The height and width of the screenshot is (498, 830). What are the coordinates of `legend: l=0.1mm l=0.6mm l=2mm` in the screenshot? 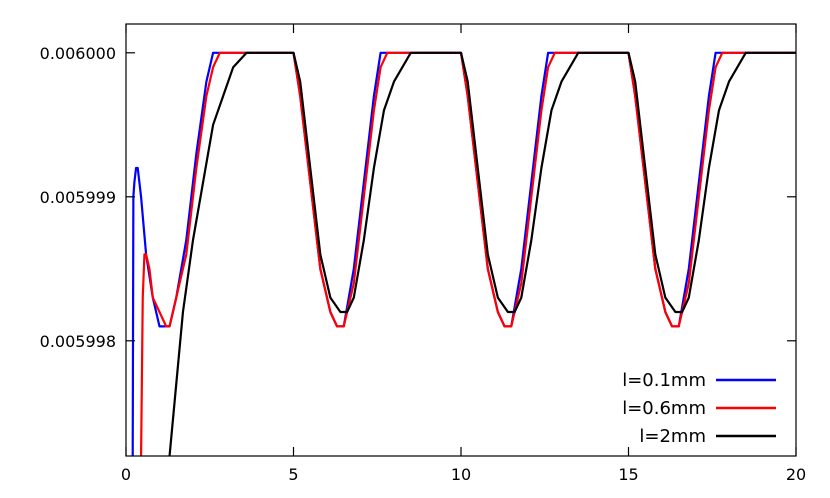 It's located at (699, 408).